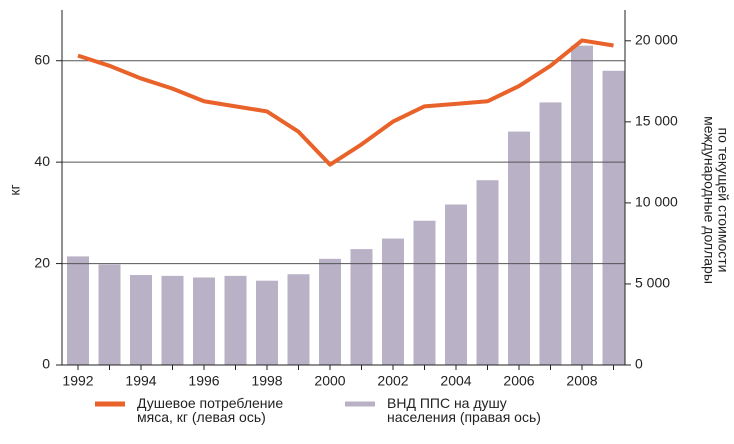 This screenshot has height=444, width=734. I want to click on y-tick-label: 60, so click(42, 59).